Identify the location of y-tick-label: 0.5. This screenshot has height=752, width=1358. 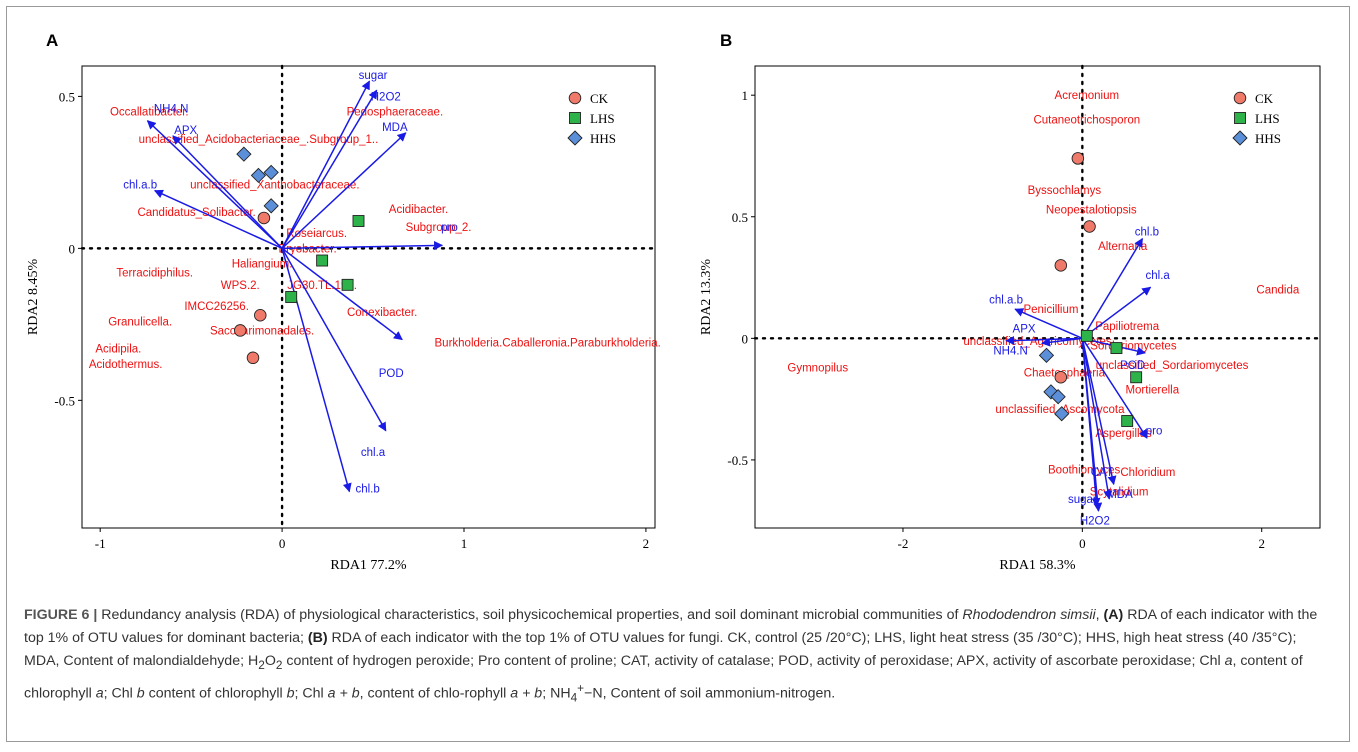
(67, 96).